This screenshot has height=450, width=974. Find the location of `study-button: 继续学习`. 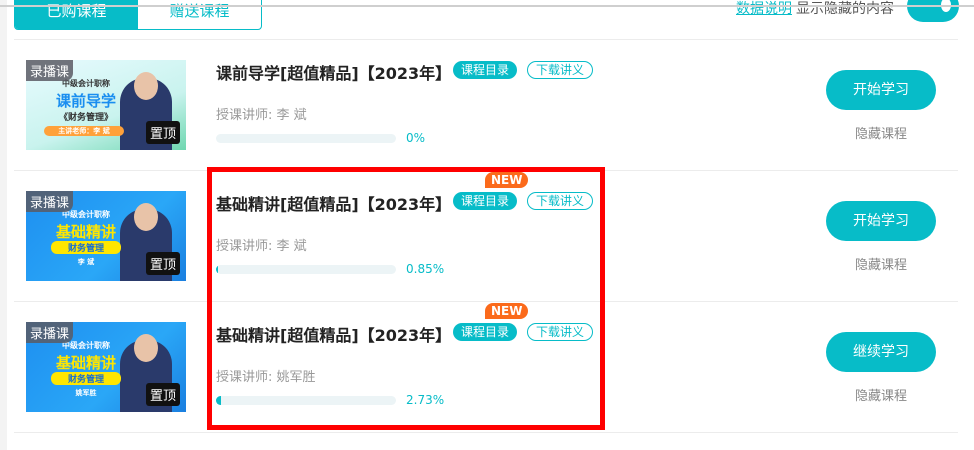

study-button: 继续学习 is located at coordinates (881, 352).